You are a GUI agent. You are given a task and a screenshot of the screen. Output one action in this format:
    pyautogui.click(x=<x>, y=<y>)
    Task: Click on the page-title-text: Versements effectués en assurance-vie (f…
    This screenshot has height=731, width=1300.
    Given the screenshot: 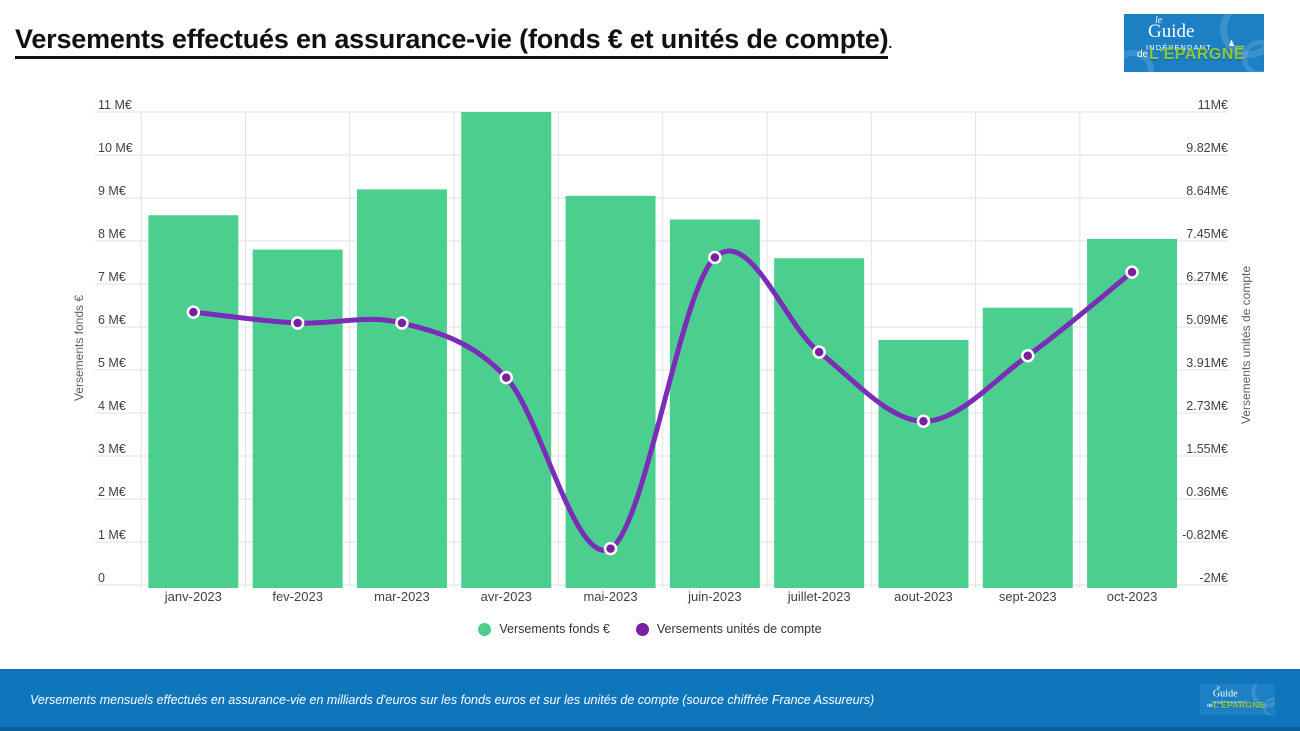 What is the action you would take?
    pyautogui.click(x=452, y=41)
    